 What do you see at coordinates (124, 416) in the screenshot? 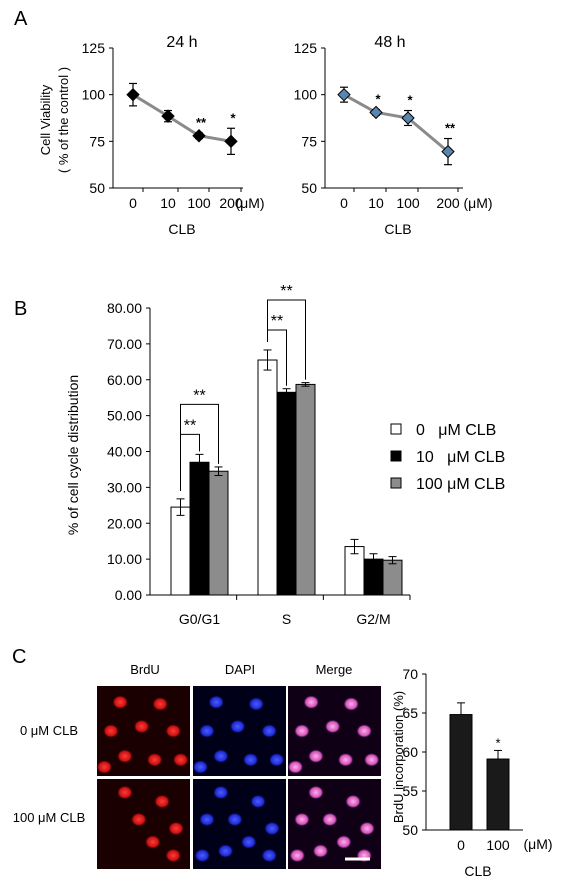
I see `y-tick-label: 50.00` at bounding box center [124, 416].